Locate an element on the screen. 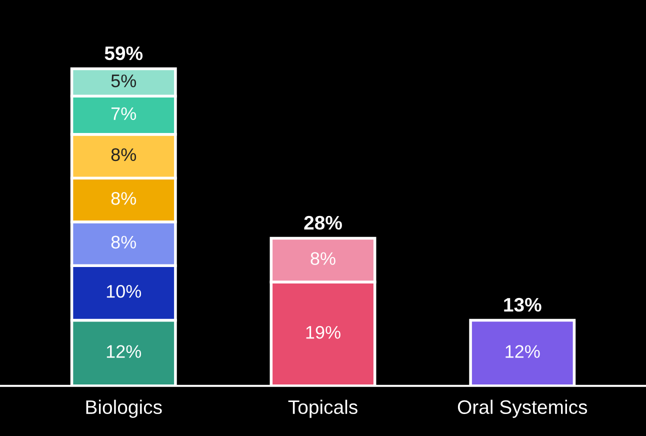 The image size is (646, 436). x-tick-label: Oral Systemics is located at coordinates (523, 409).